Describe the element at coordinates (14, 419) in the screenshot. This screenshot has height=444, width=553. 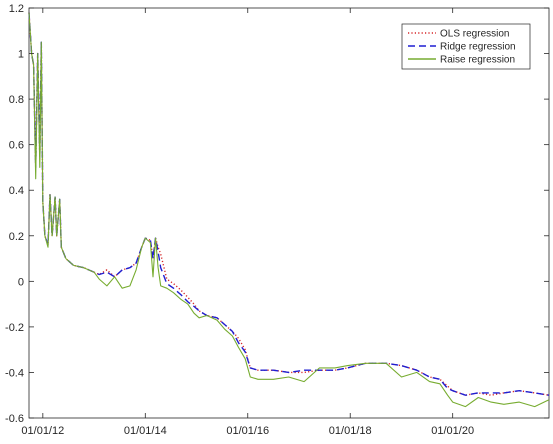
I see `y-tick-label: -0.6` at that location.